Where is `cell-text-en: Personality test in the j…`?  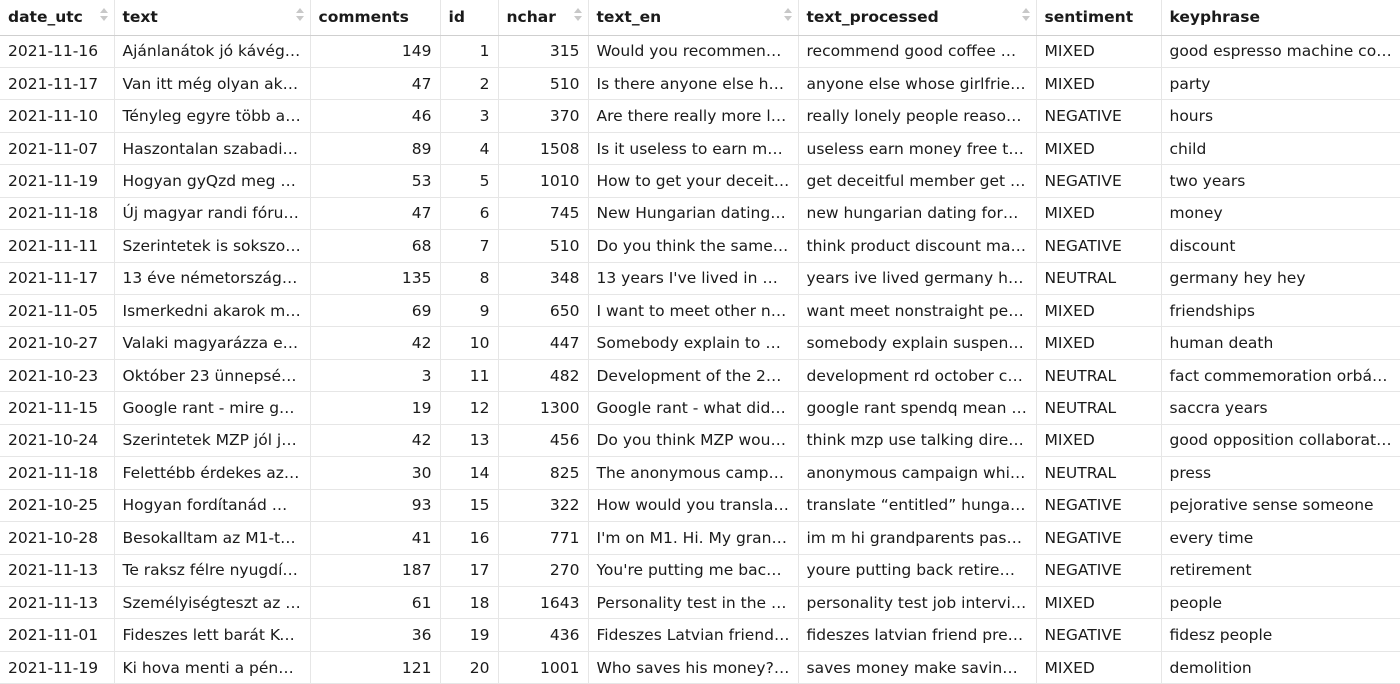 cell-text-en: Personality test in the j… is located at coordinates (693, 603).